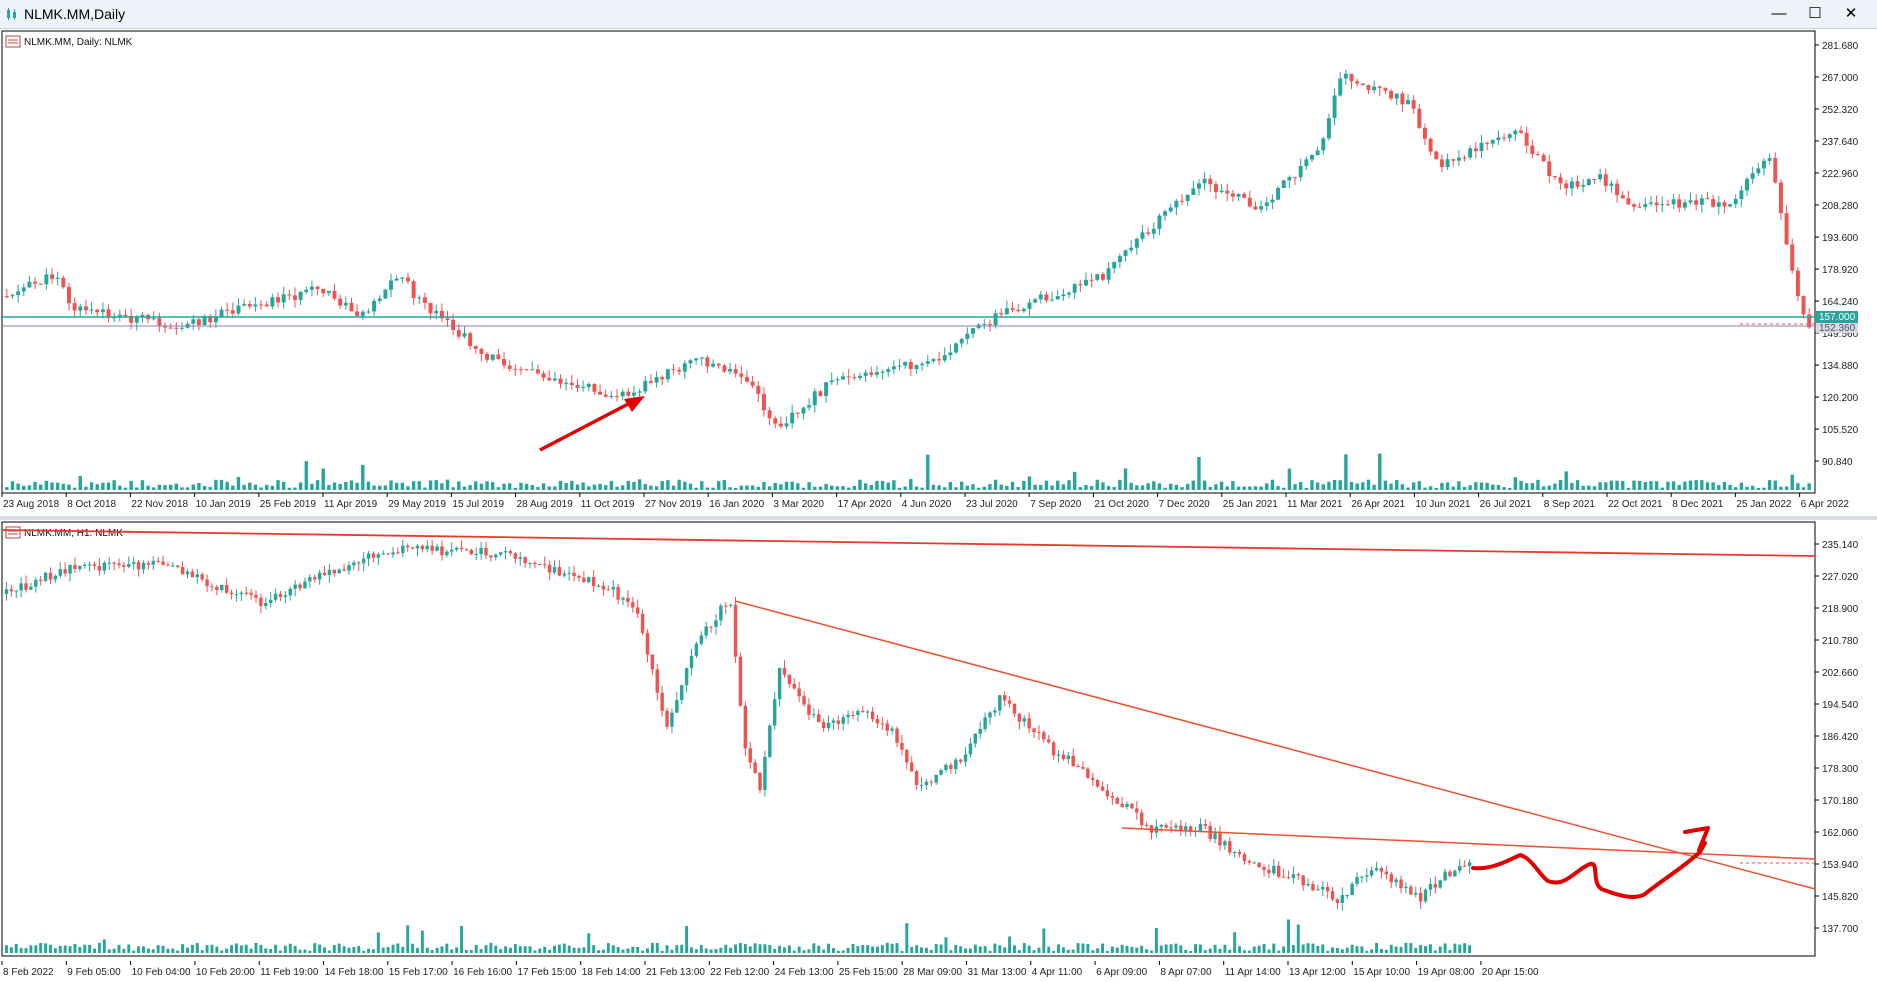 The width and height of the screenshot is (1877, 982). Describe the element at coordinates (1446, 972) in the screenshot. I see `time-tick-label: 19 Apr 08:00` at that location.